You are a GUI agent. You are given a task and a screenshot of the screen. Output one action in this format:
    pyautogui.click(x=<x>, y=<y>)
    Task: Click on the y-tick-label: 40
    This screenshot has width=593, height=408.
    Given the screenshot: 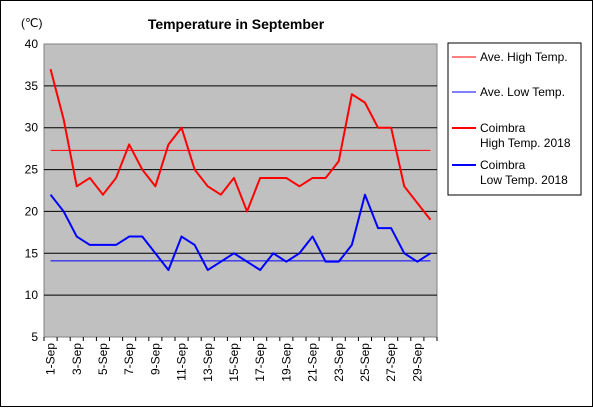 What is the action you would take?
    pyautogui.click(x=32, y=44)
    